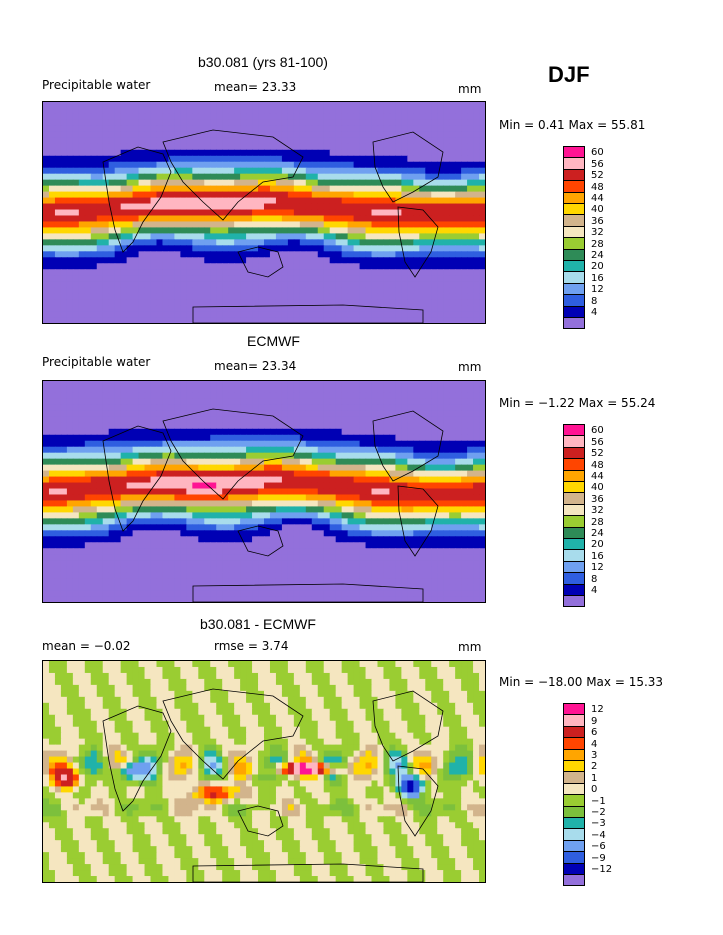 The height and width of the screenshot is (935, 723). I want to click on panel-1-mean: mean= 23.33, so click(255, 87).